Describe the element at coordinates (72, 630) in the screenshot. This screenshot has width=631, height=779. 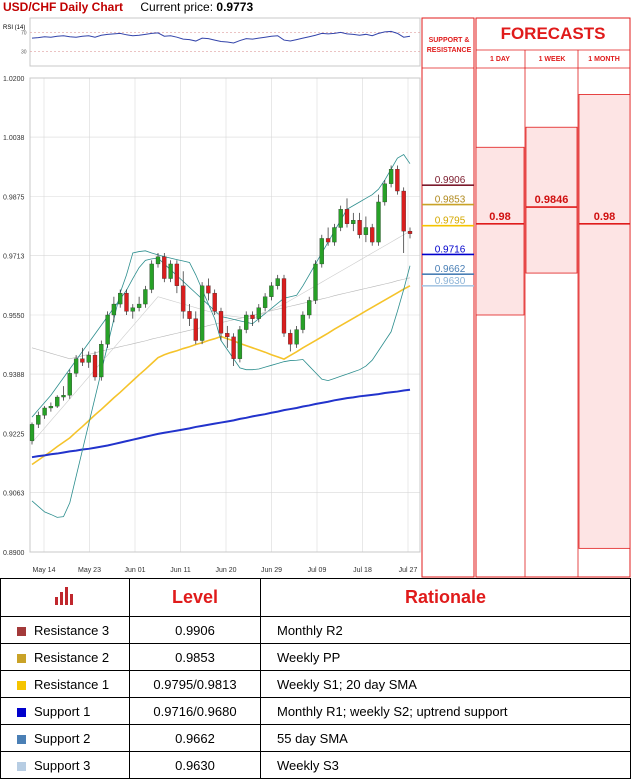
I see `level-name: Resistance 3` at that location.